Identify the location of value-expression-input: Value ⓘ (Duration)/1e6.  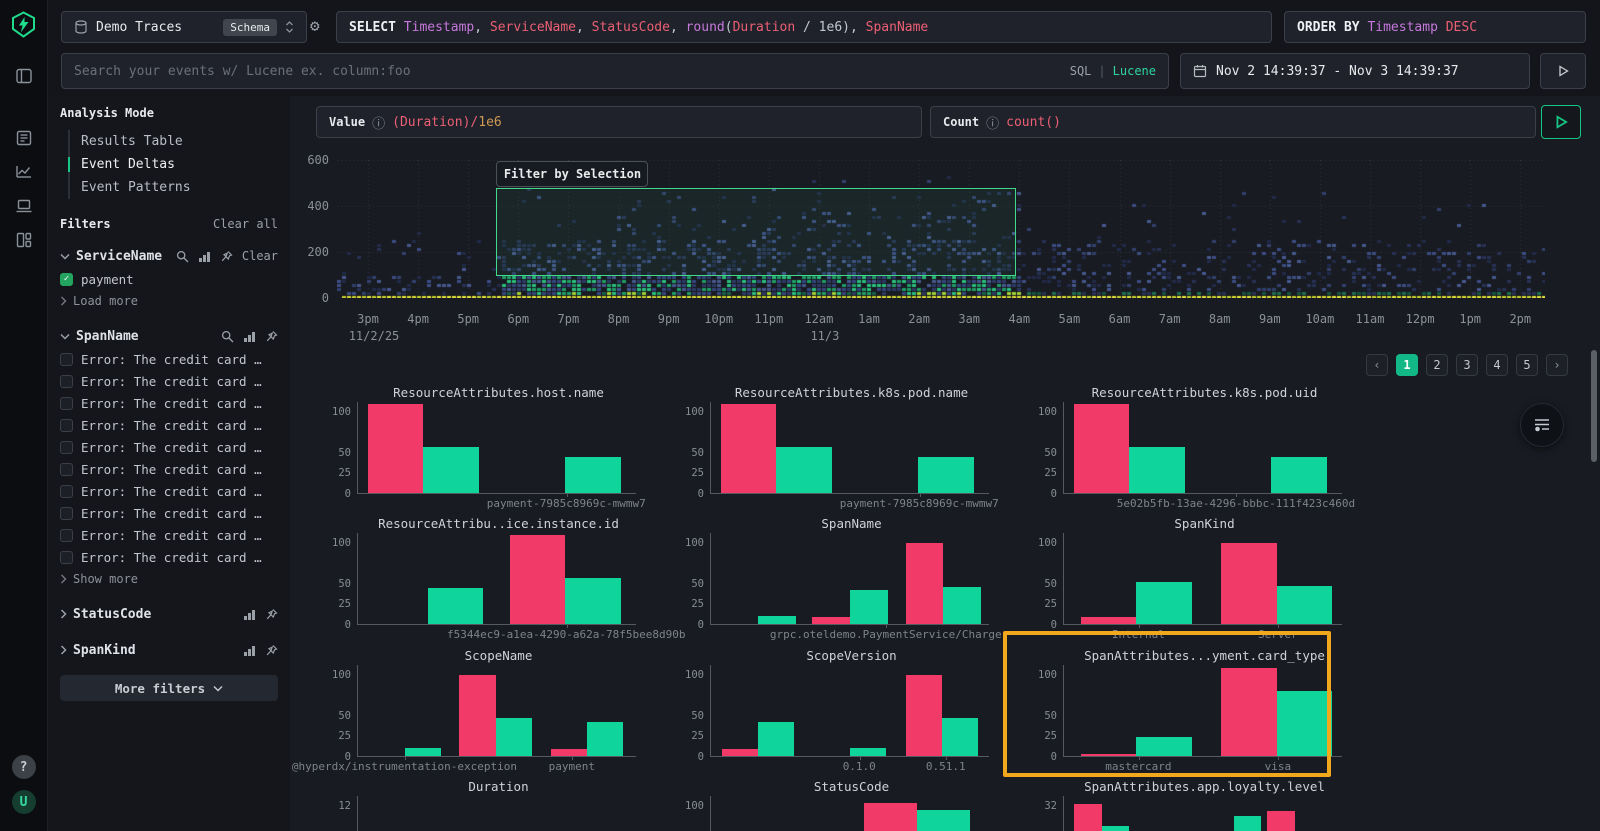
(619, 122).